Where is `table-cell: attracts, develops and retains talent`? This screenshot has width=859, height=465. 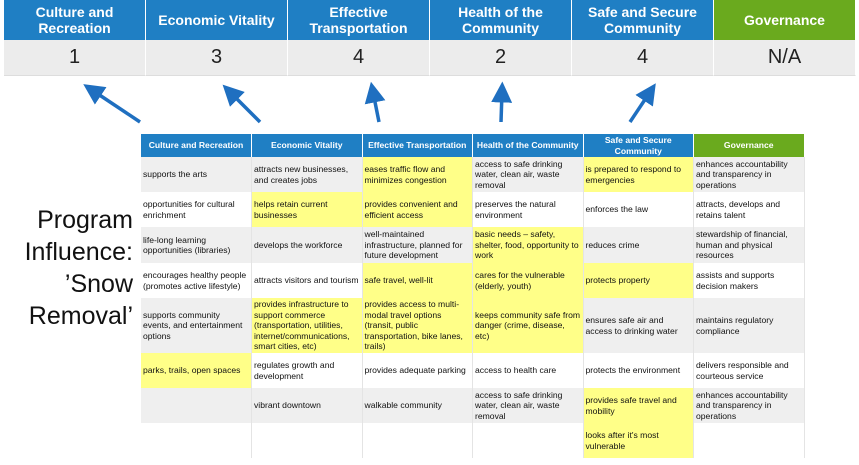
table-cell: attracts, develops and retains talent is located at coordinates (749, 209).